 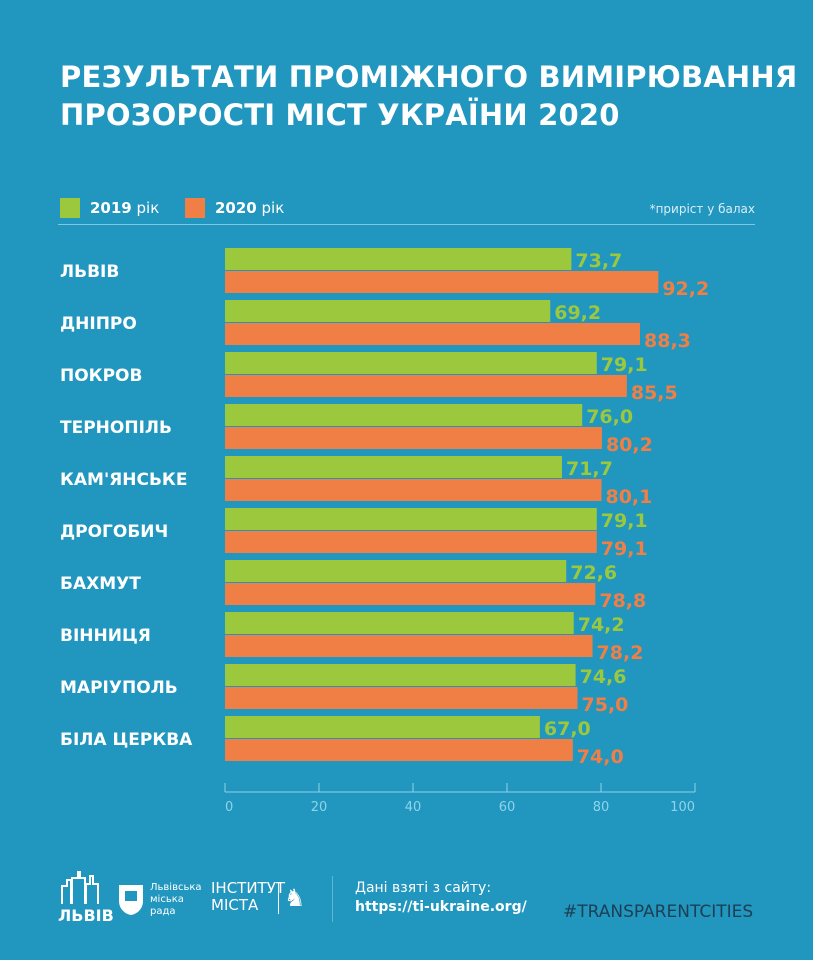 I want to click on legend-2020: 2020 рік, so click(x=234, y=208).